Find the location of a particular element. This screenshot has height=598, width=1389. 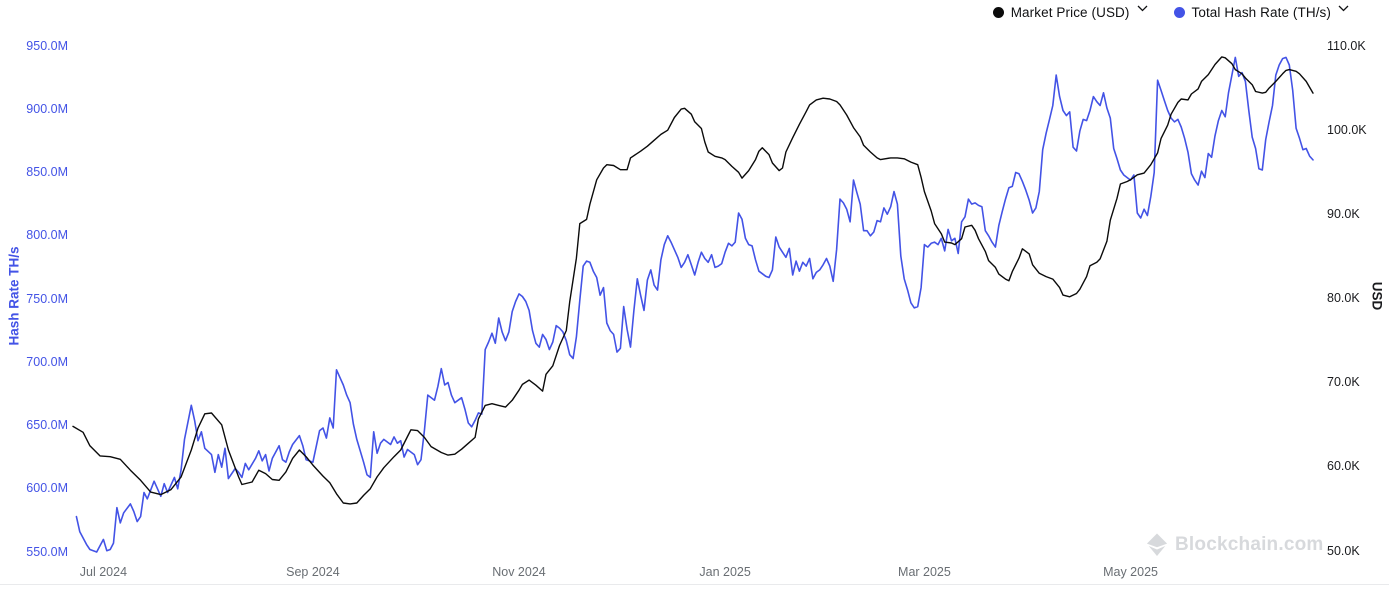

left-tick-label: 750.0M is located at coordinates (47, 298).